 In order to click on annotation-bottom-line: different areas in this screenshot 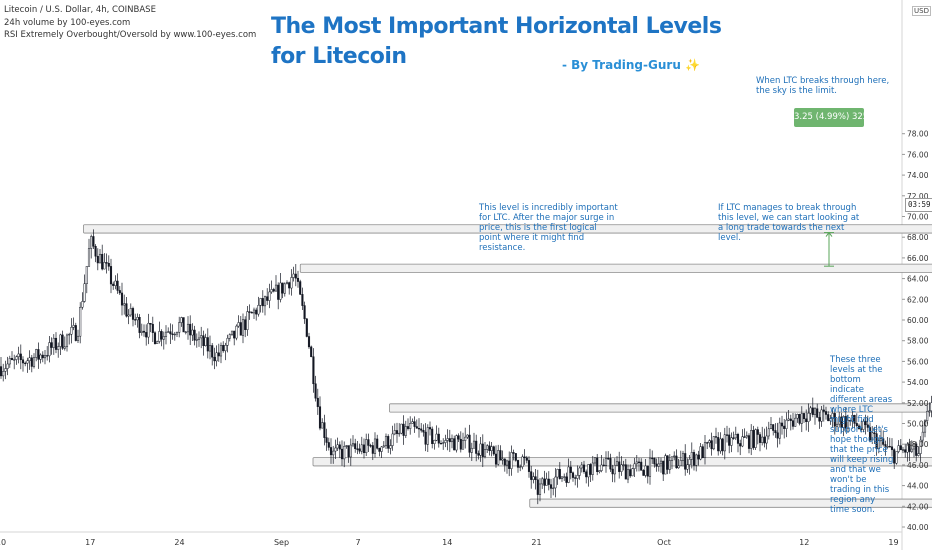, I will do `click(861, 400)`.